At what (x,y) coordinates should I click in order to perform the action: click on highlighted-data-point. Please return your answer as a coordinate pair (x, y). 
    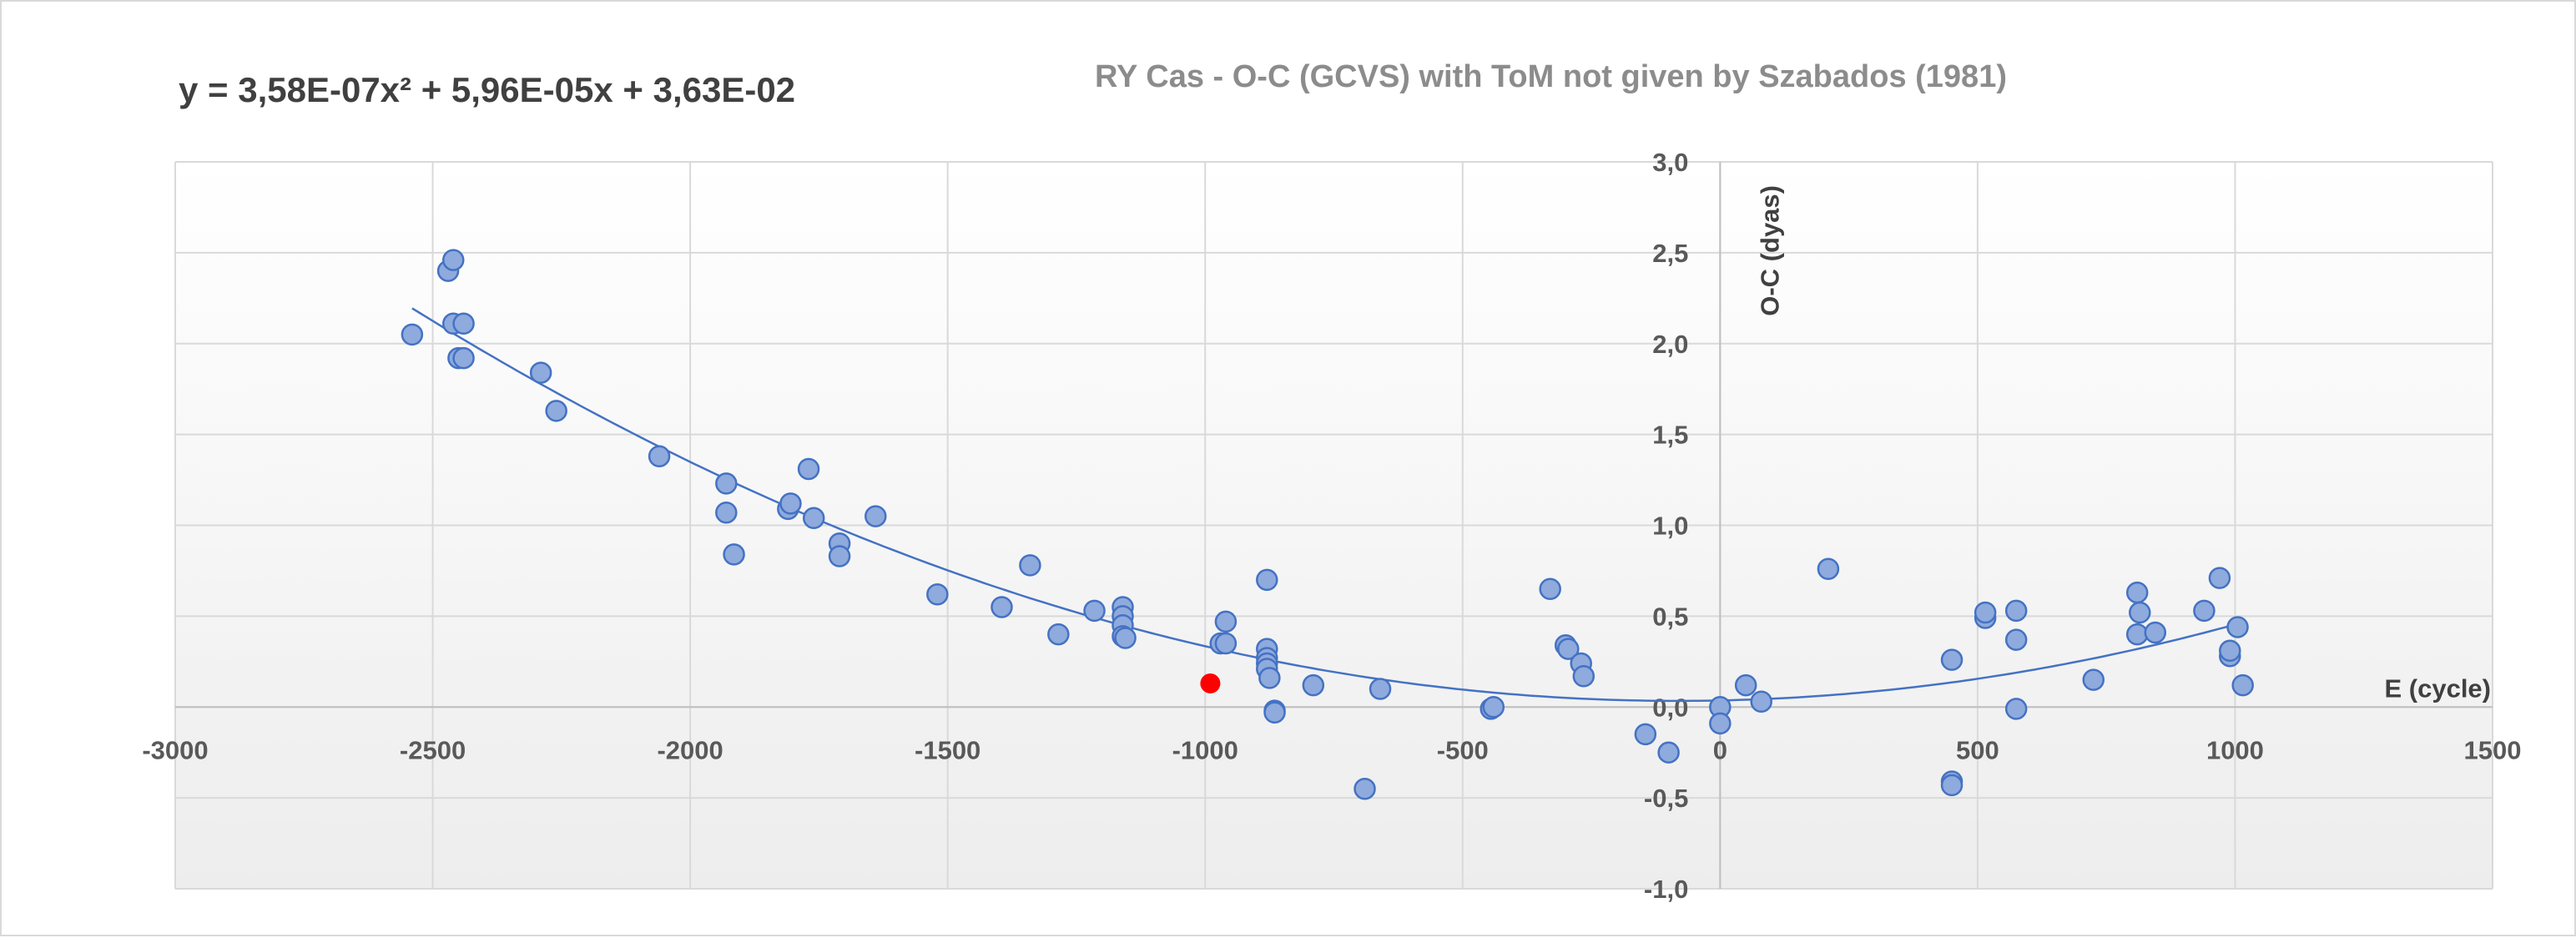
    Looking at the image, I should click on (1210, 683).